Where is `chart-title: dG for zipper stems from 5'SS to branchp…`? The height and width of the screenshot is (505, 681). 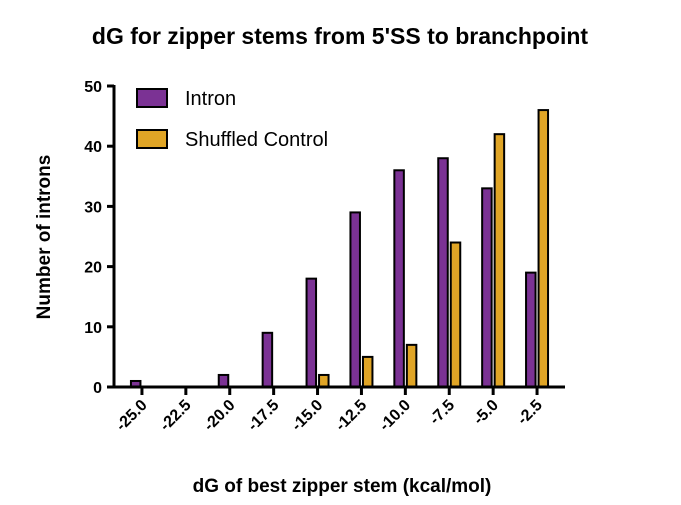
chart-title: dG for zipper stems from 5'SS to branchp… is located at coordinates (340, 36).